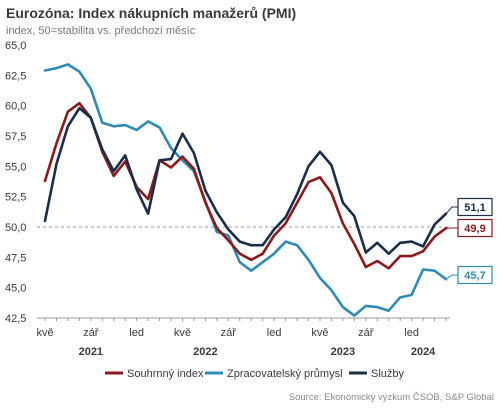 The image size is (502, 411). What do you see at coordinates (15, 107) in the screenshot?
I see `y-tick-label: 60,0` at bounding box center [15, 107].